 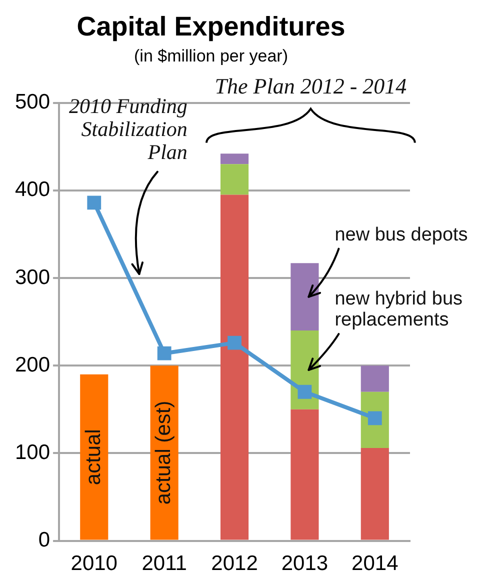 I want to click on x-tick-label: 2014, so click(x=375, y=564).